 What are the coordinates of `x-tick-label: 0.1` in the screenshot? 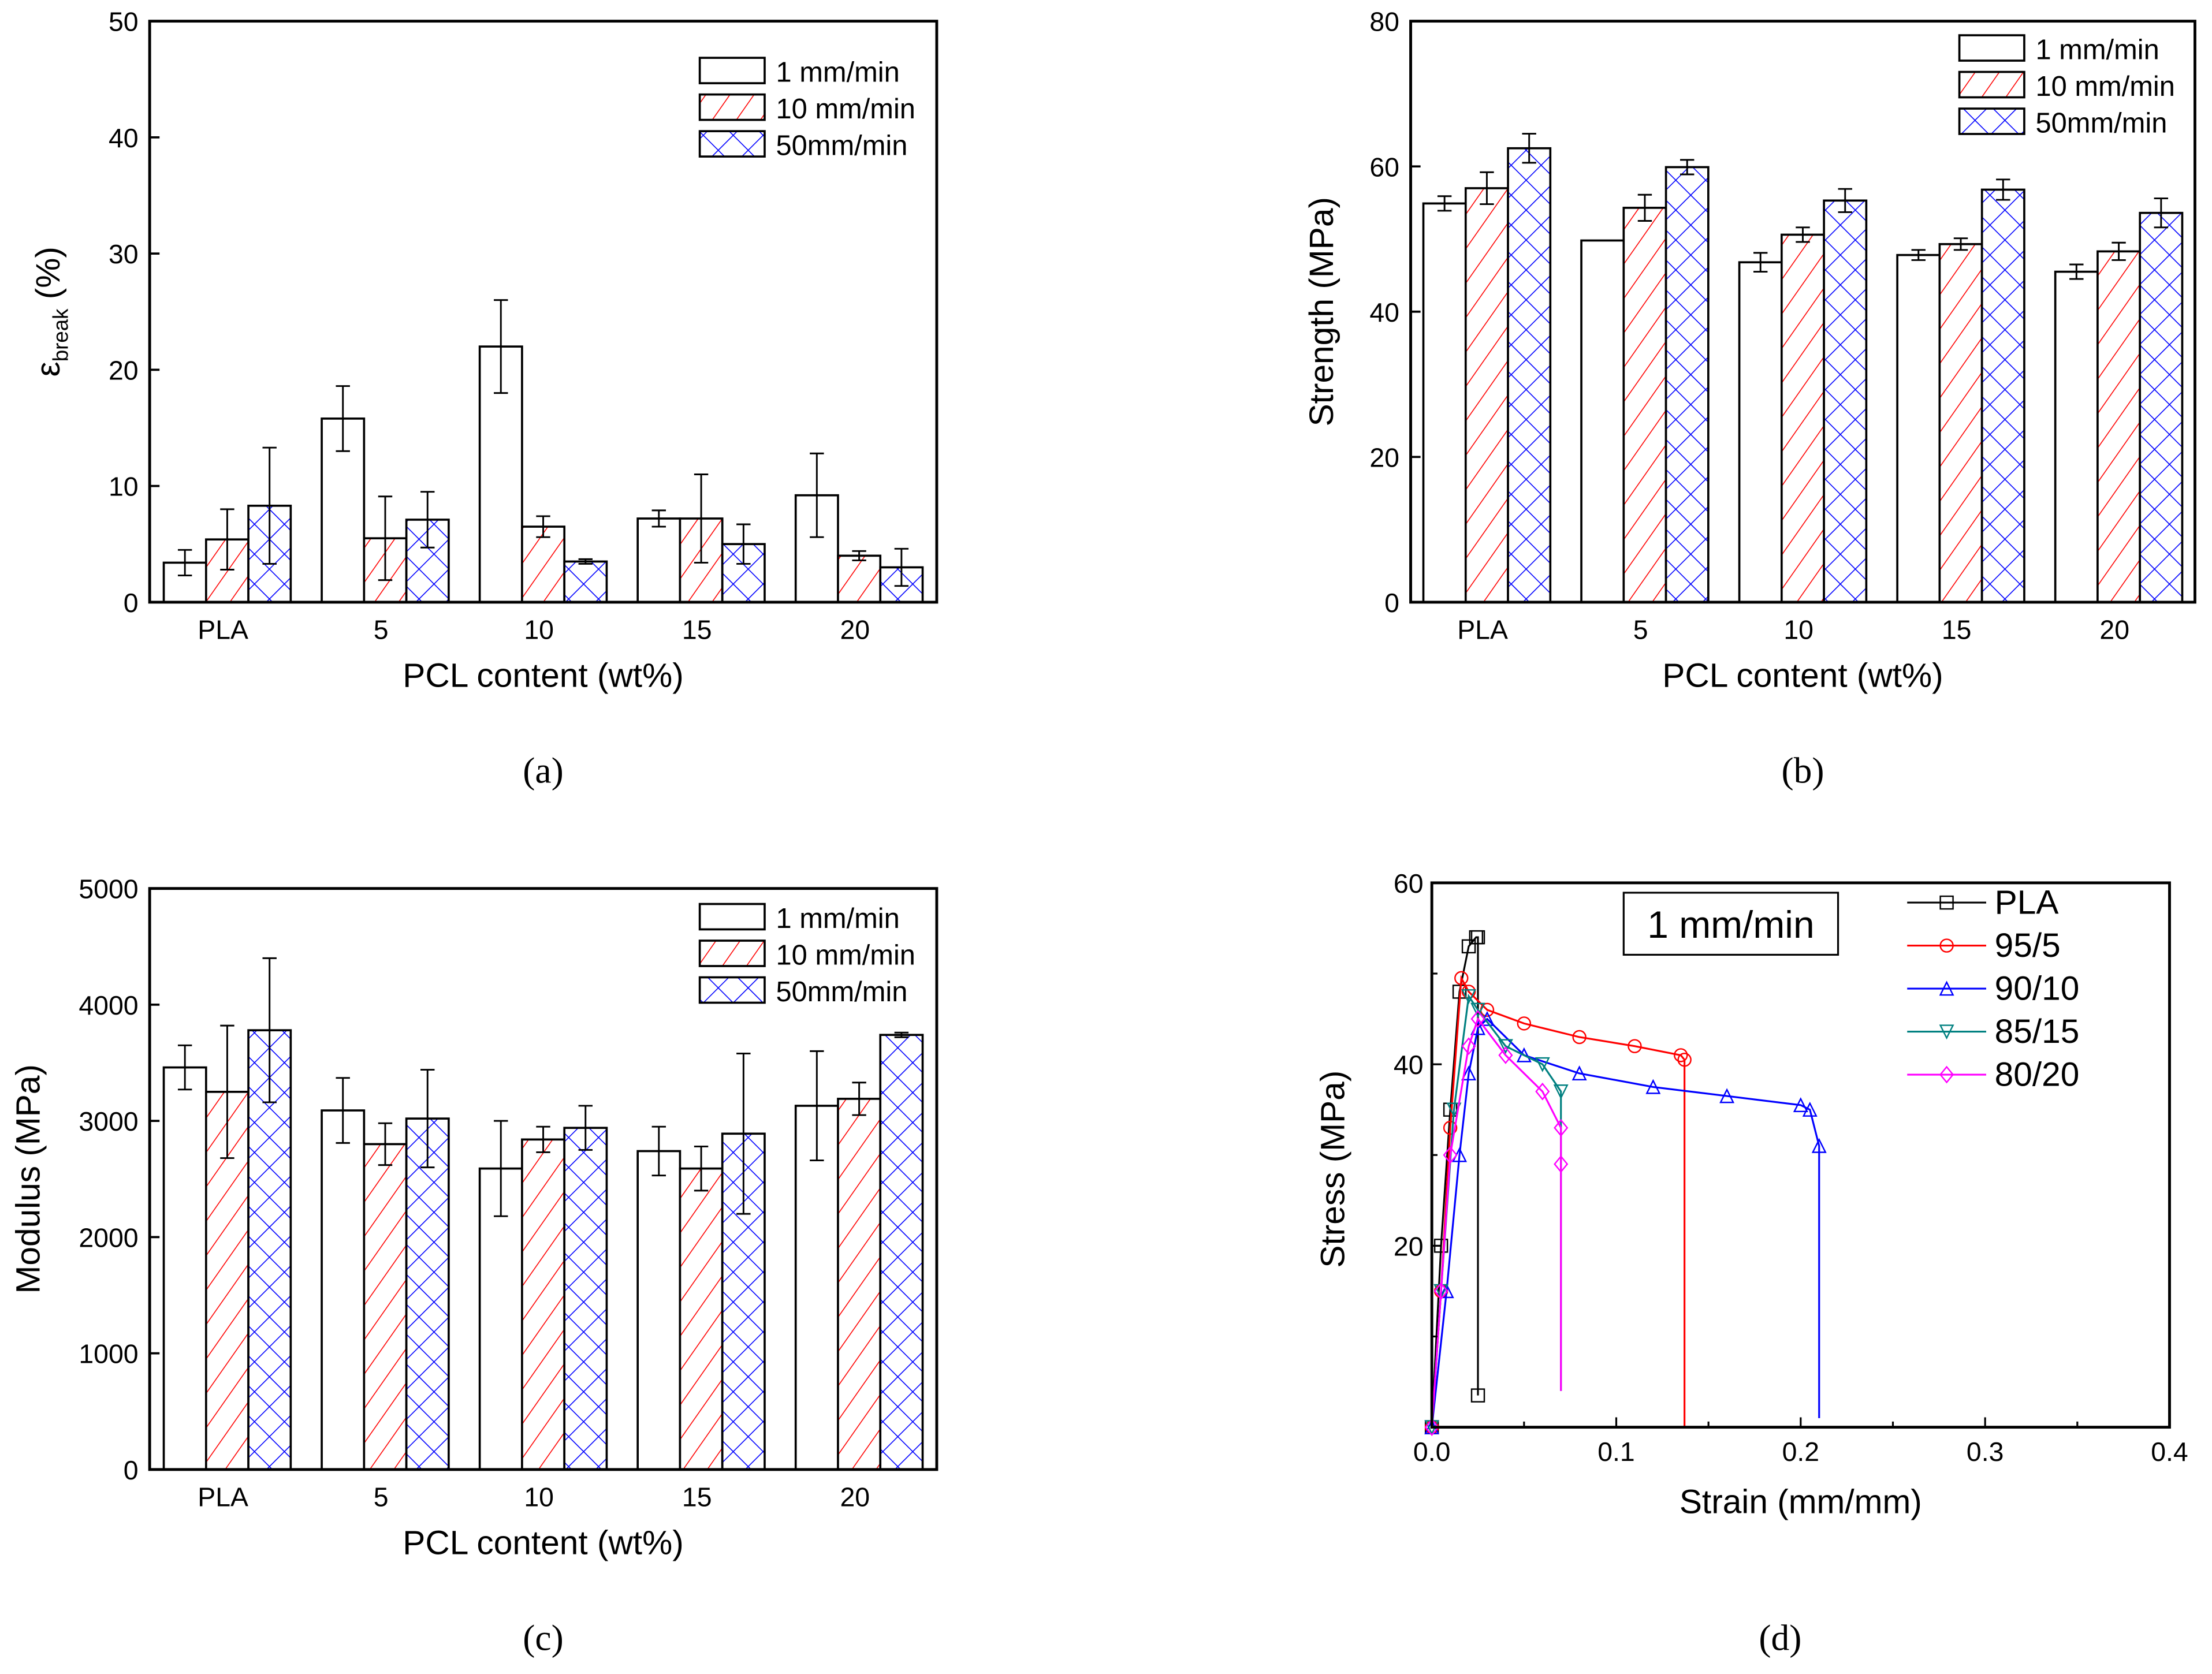 It's located at (1616, 1452).